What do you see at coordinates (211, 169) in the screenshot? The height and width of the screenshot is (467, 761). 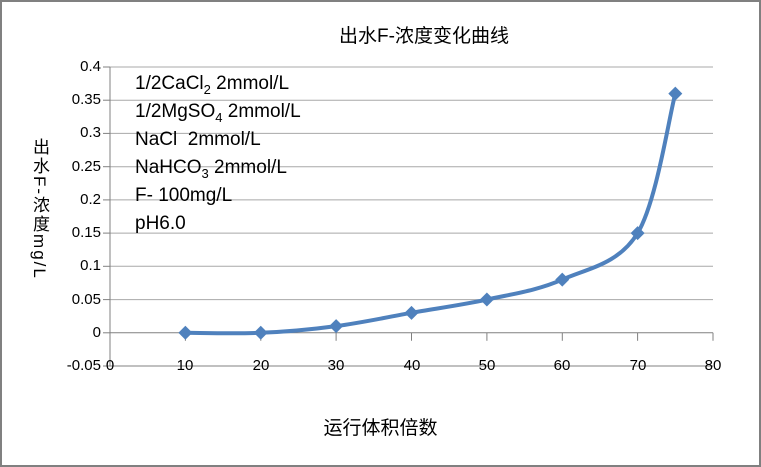 I see `annotation-line: NaHCO3 2mmol/L` at bounding box center [211, 169].